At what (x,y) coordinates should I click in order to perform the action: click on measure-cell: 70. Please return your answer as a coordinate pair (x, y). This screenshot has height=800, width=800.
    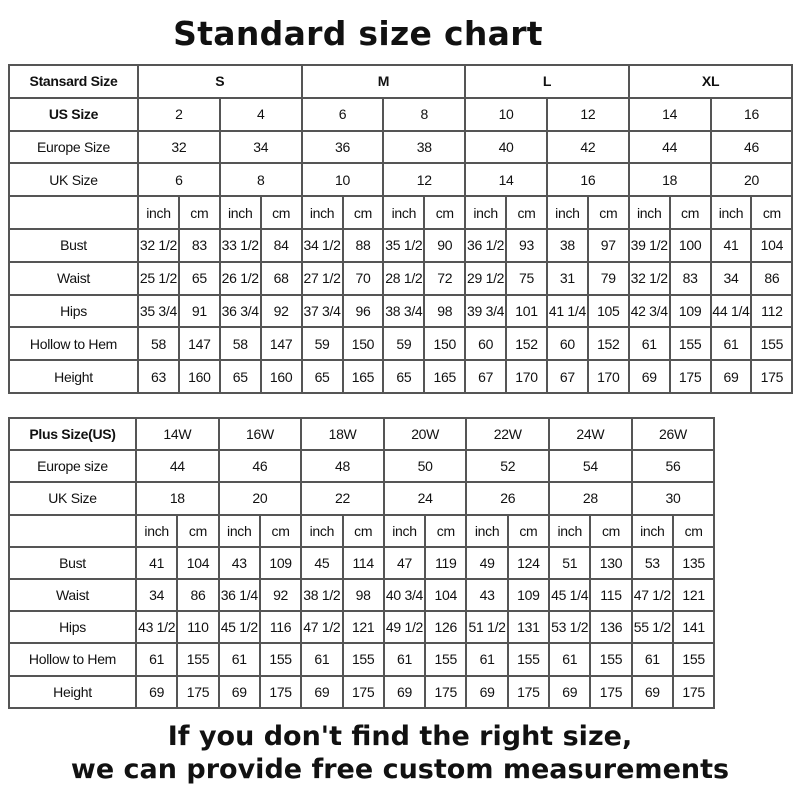
    Looking at the image, I should click on (363, 278).